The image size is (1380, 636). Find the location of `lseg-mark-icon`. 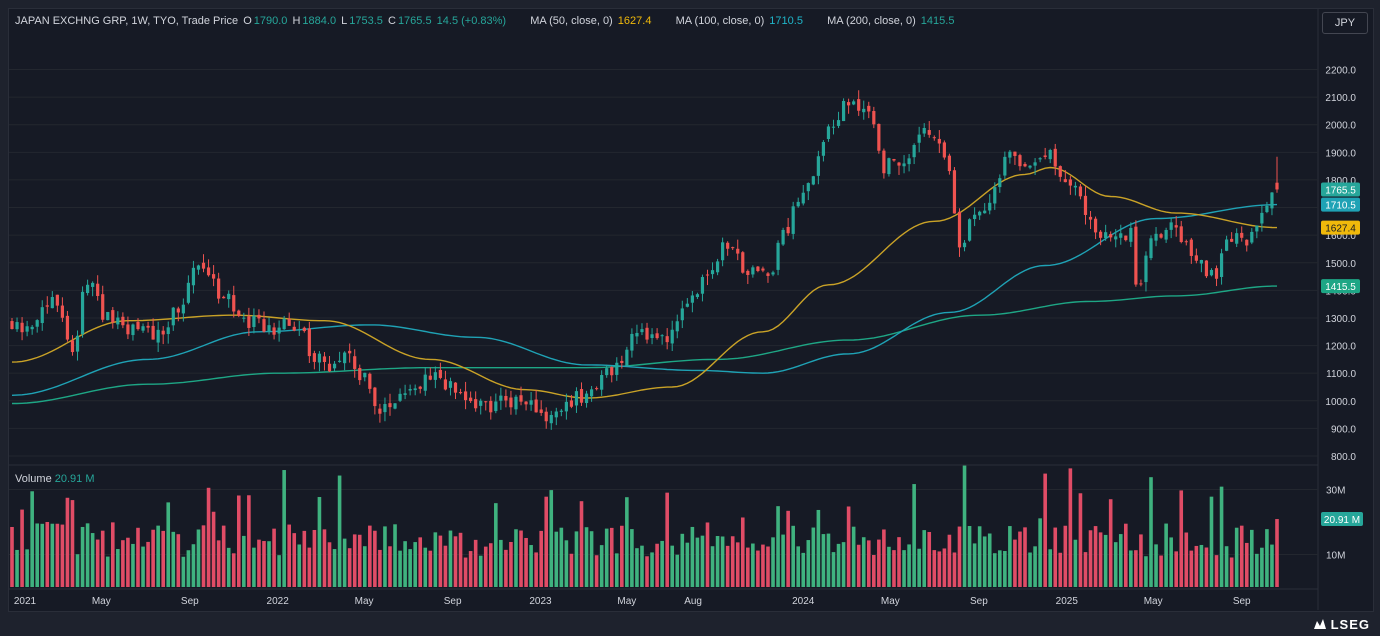

lseg-mark-icon is located at coordinates (1319, 624).